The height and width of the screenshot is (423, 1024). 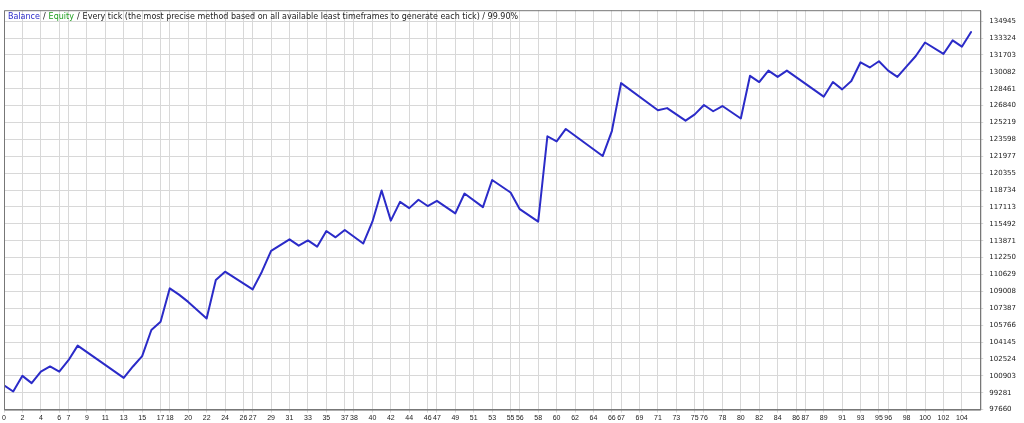 I want to click on chart-title: Every tick (the most precise method based on all available least timeframes to generate each tick) / 99.90%, so click(x=300, y=17).